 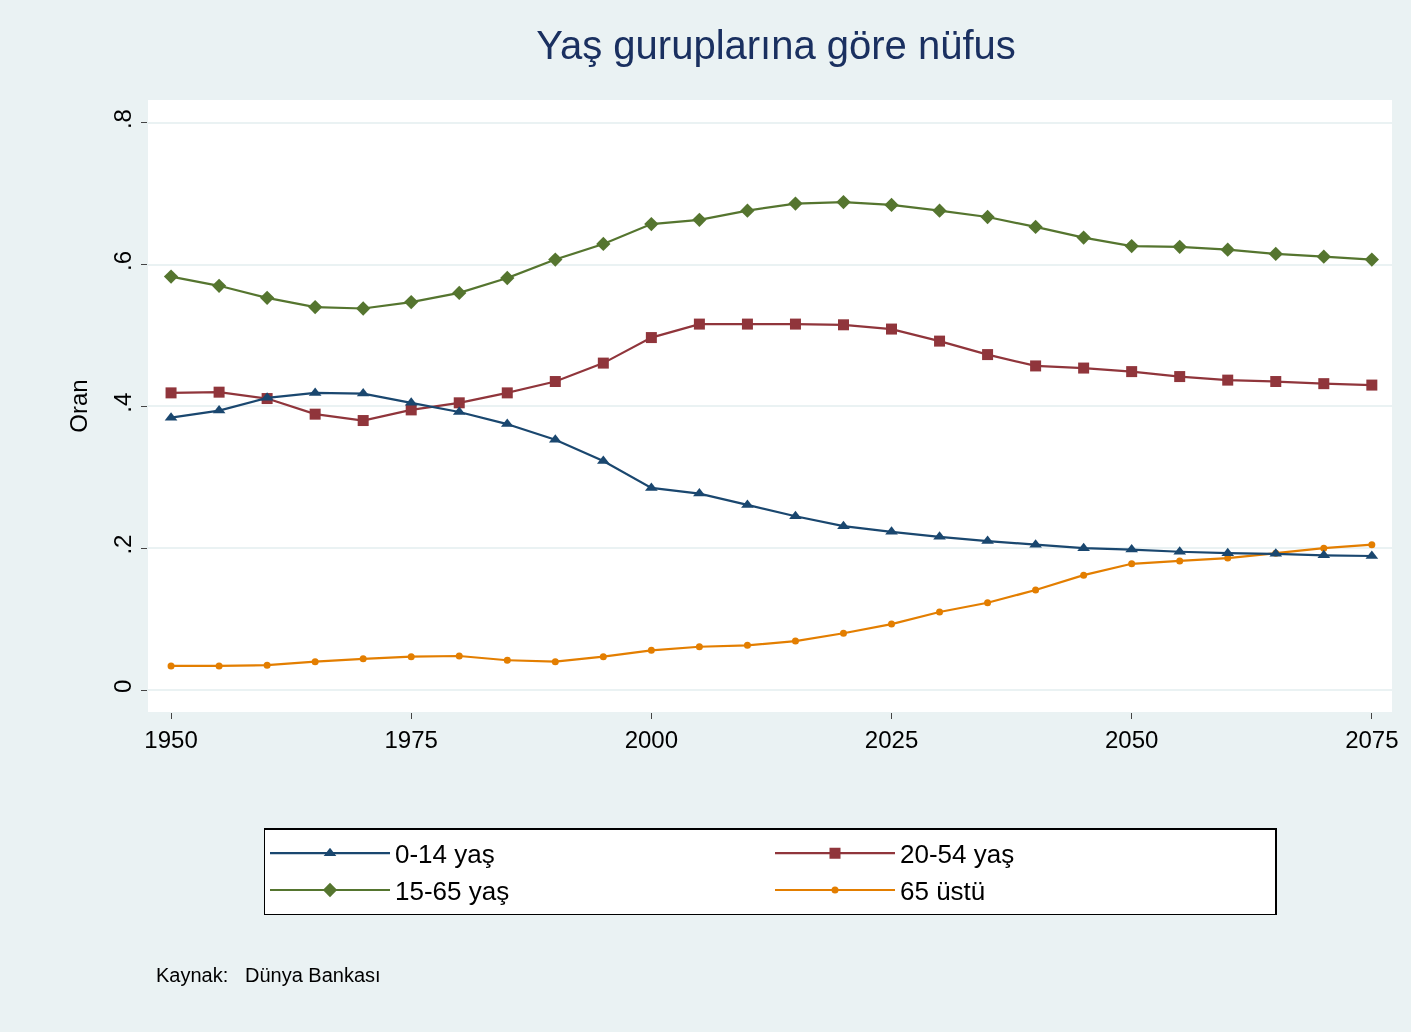 I want to click on x-tick-label: 2000, so click(x=651, y=739).